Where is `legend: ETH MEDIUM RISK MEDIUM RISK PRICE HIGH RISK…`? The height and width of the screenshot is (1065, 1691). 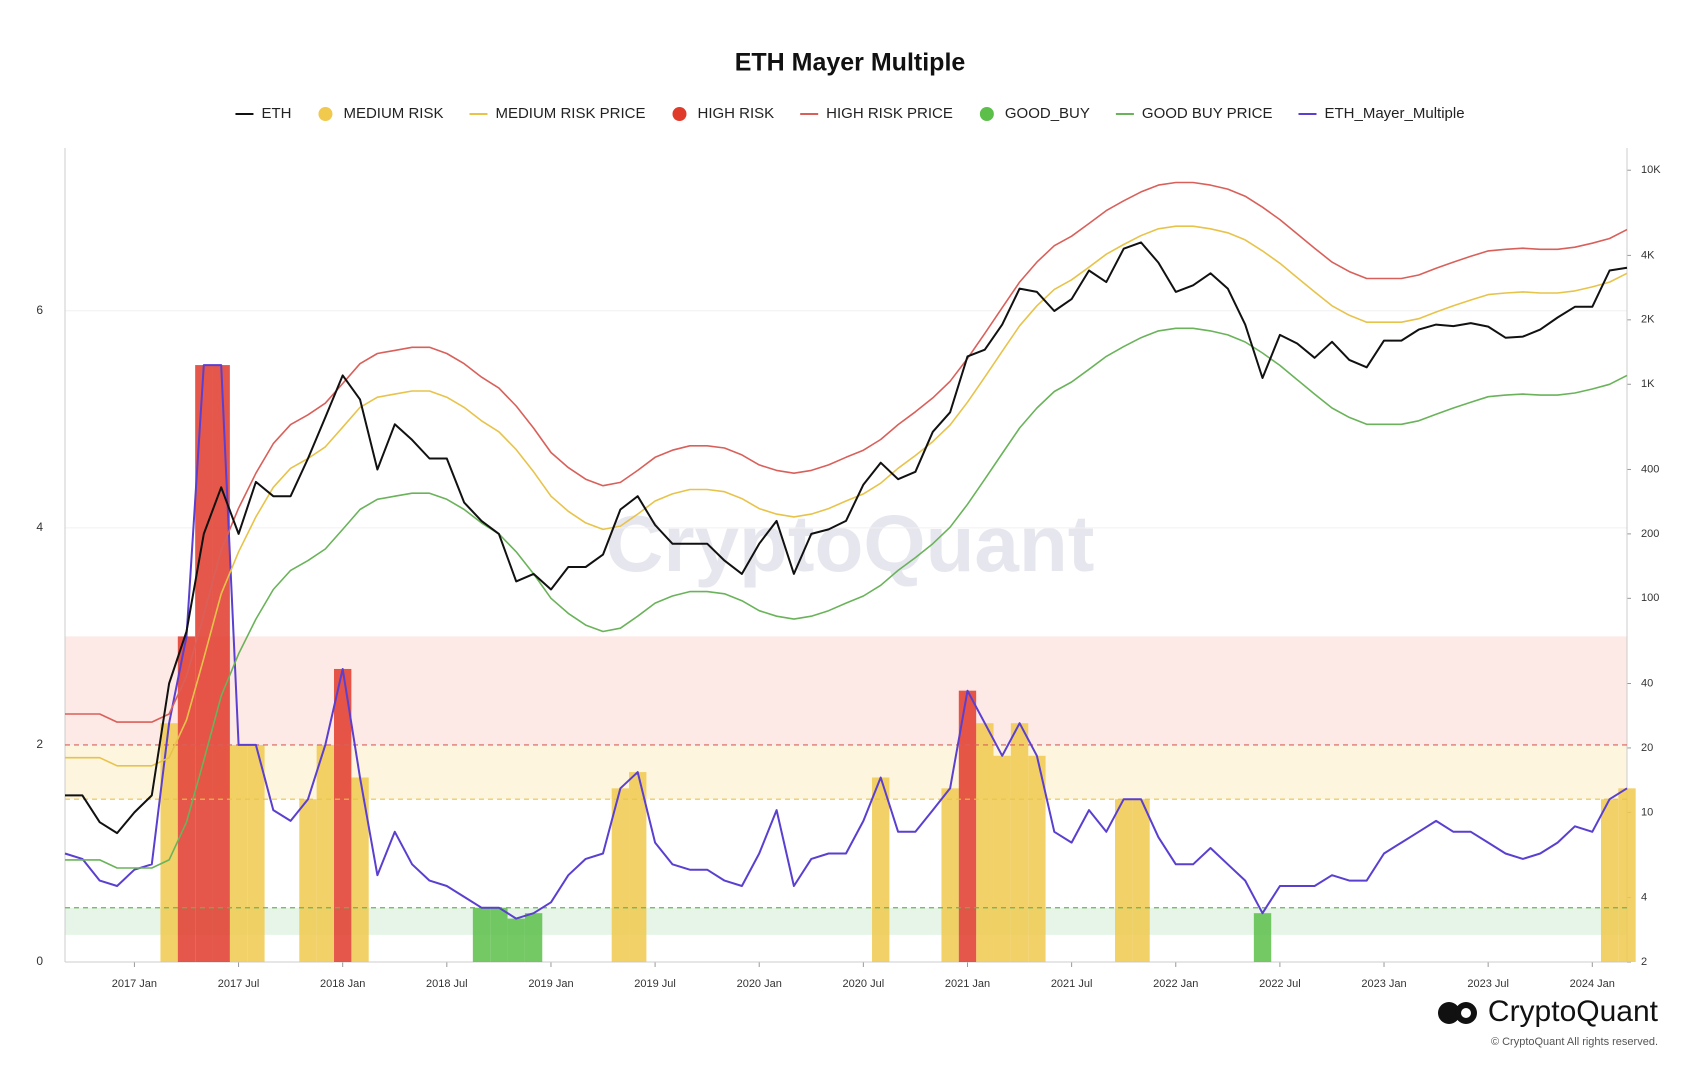 legend: ETH MEDIUM RISK MEDIUM RISK PRICE HIGH RISK… is located at coordinates (850, 113).